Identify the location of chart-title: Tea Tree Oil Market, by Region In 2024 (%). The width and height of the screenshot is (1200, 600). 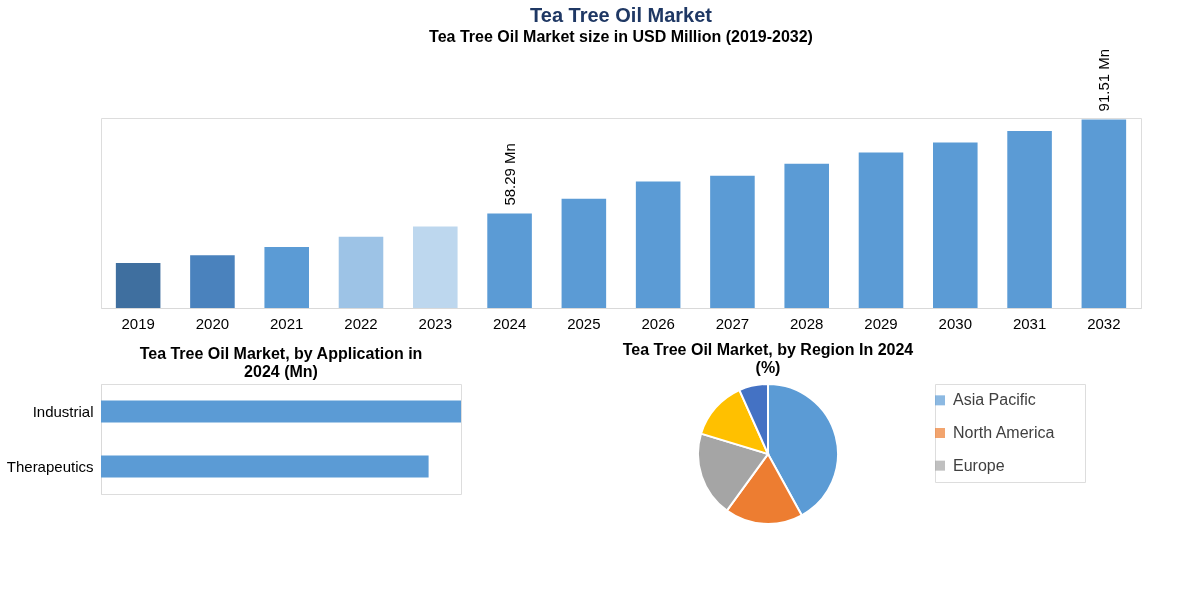
(768, 358).